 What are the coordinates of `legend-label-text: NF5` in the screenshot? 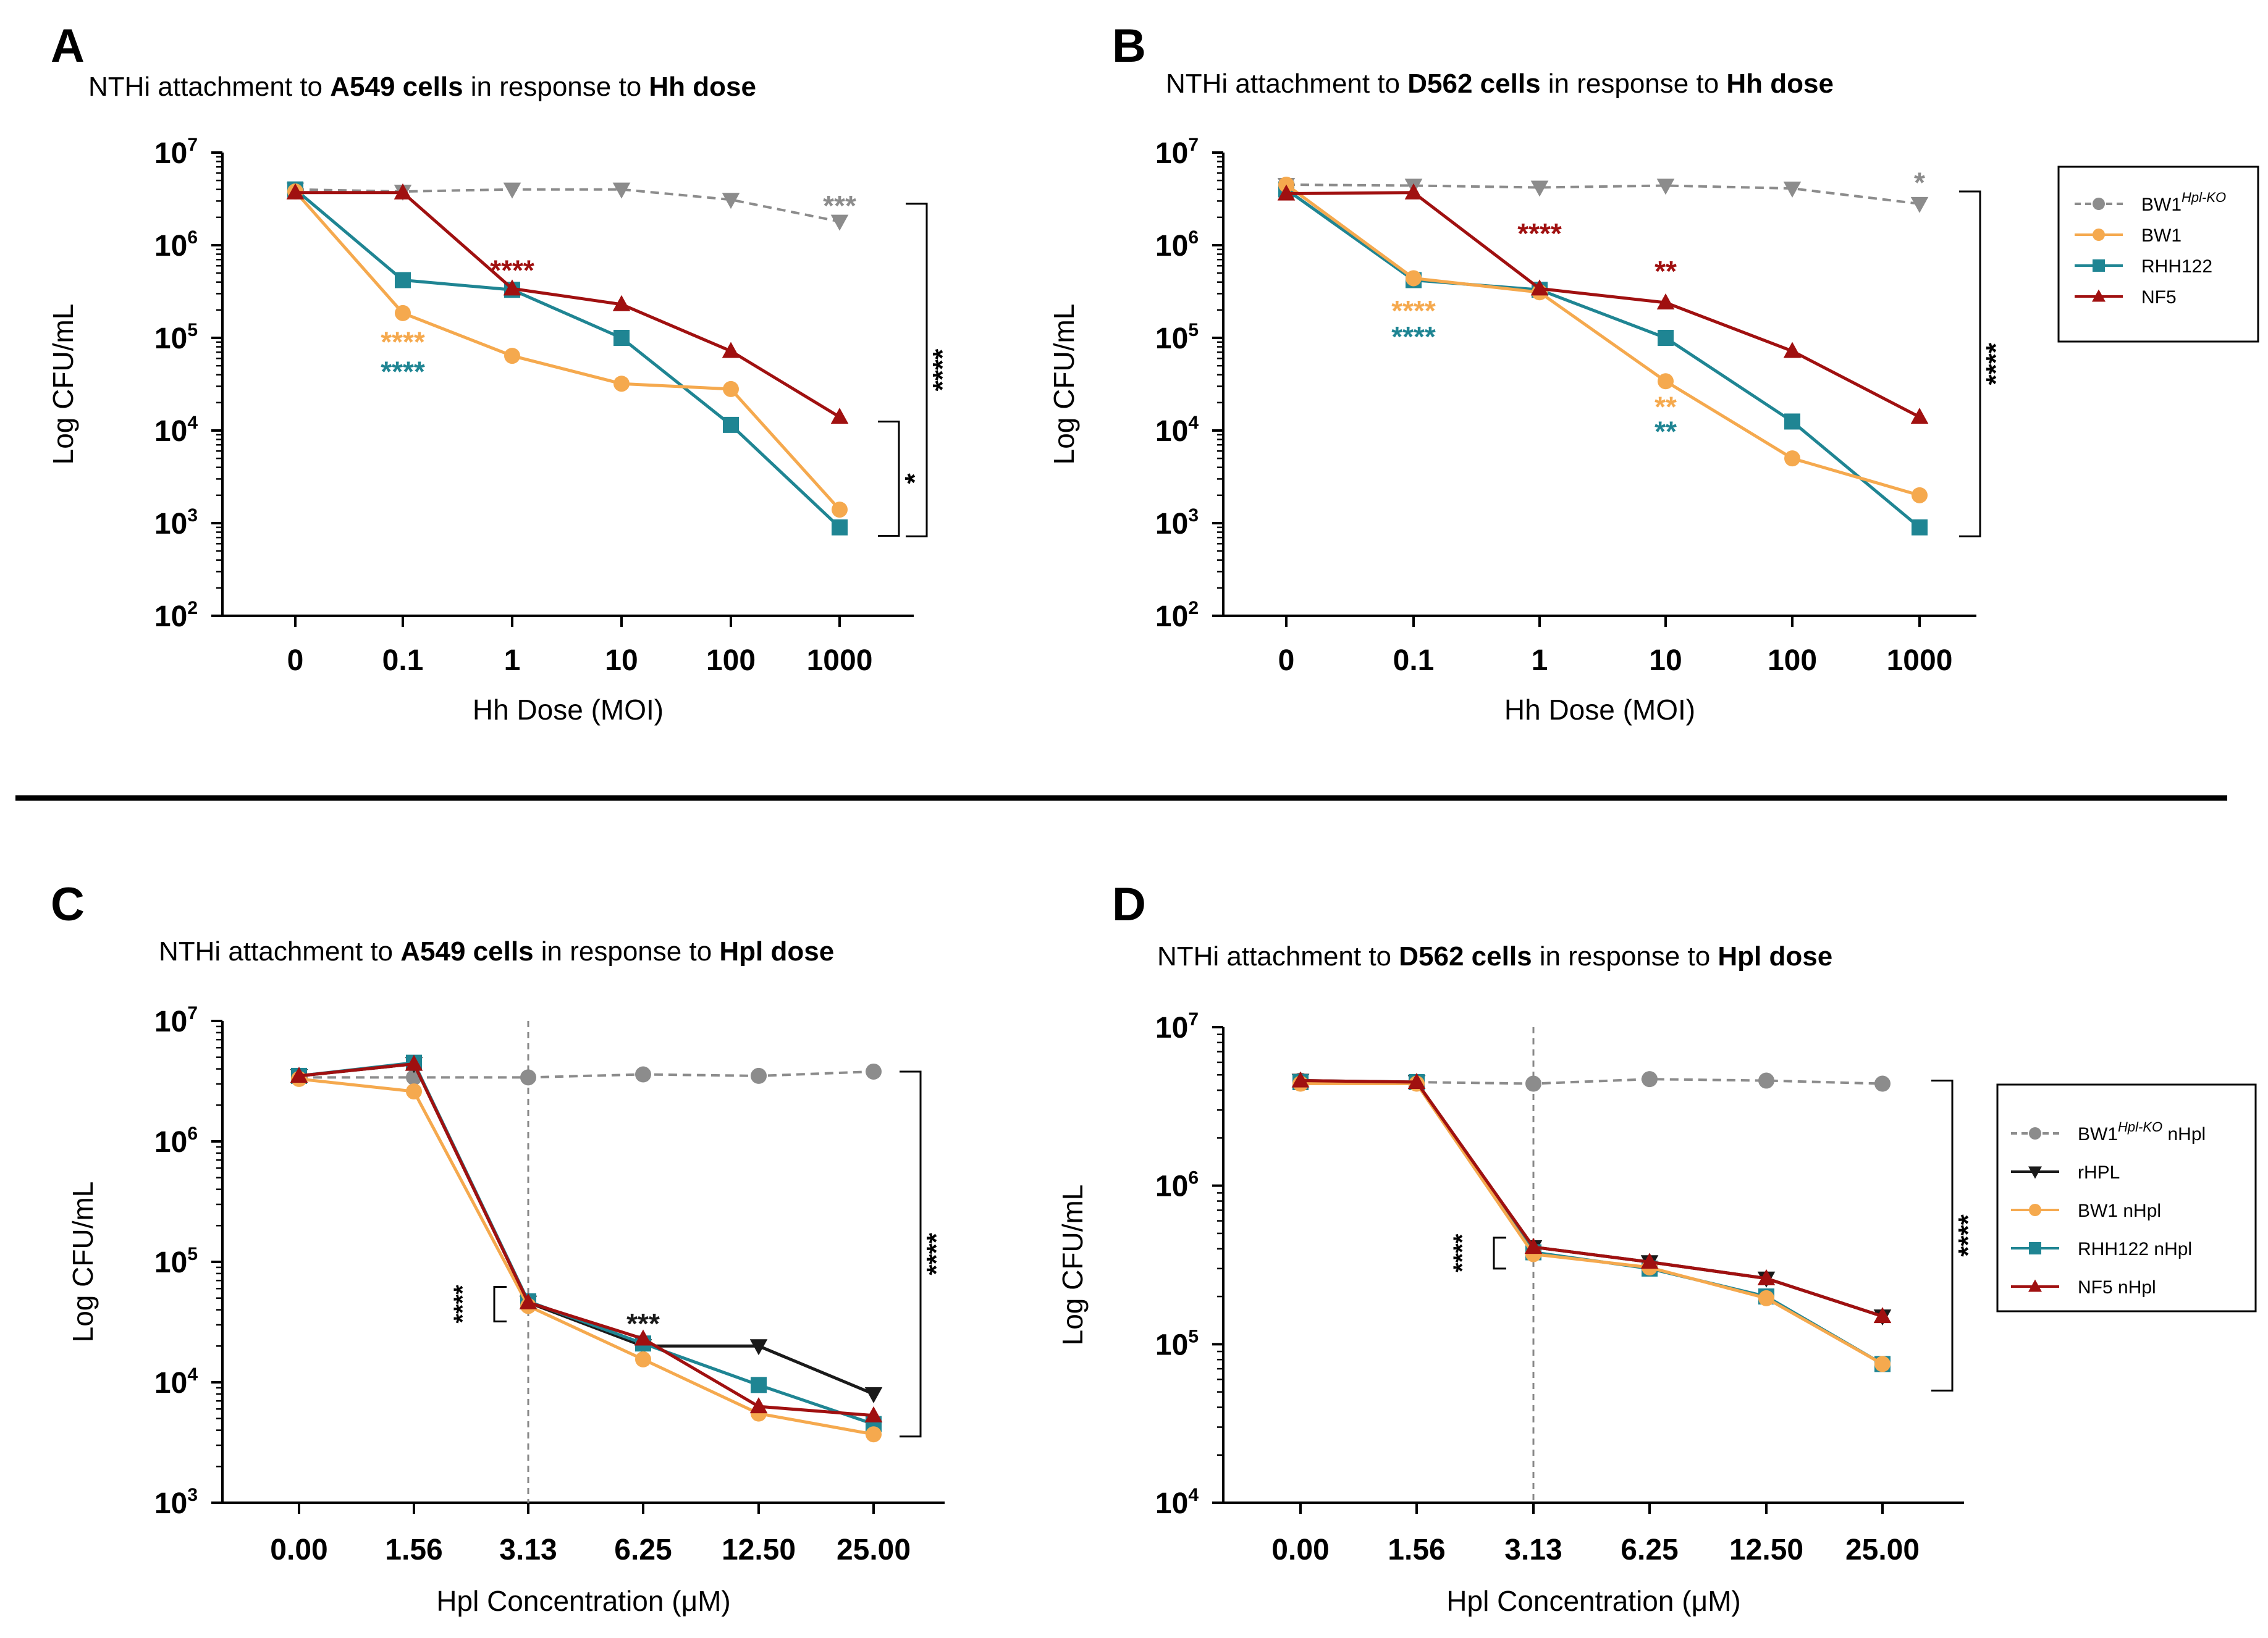 It's located at (2159, 297).